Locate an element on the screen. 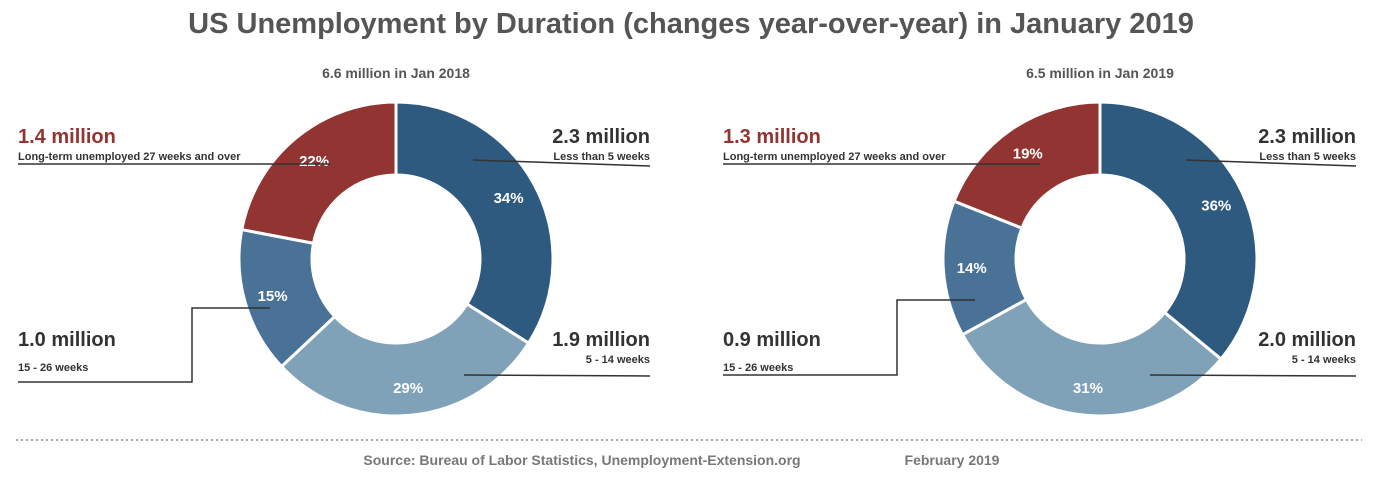  percent-label-less-than-5-weeks: 34% is located at coordinates (509, 198).